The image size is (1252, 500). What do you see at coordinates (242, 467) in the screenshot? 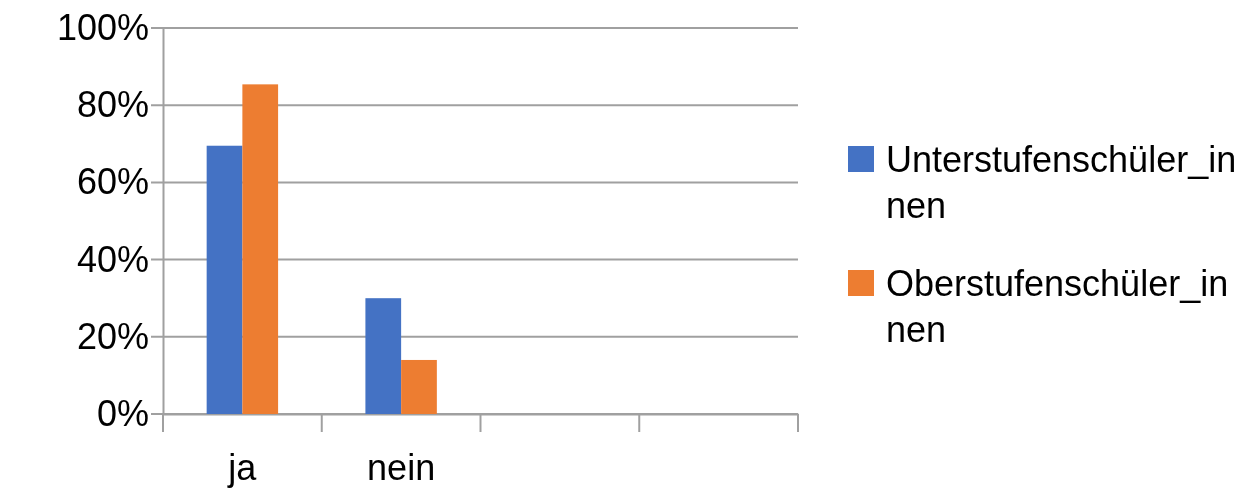
I see `x-tick-label: ja` at bounding box center [242, 467].